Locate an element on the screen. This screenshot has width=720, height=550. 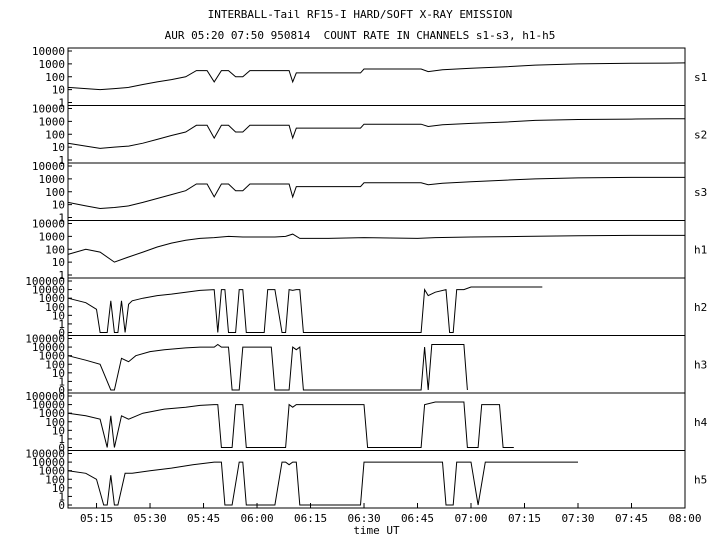
panel-label-h3: h3 is located at coordinates (700, 364).